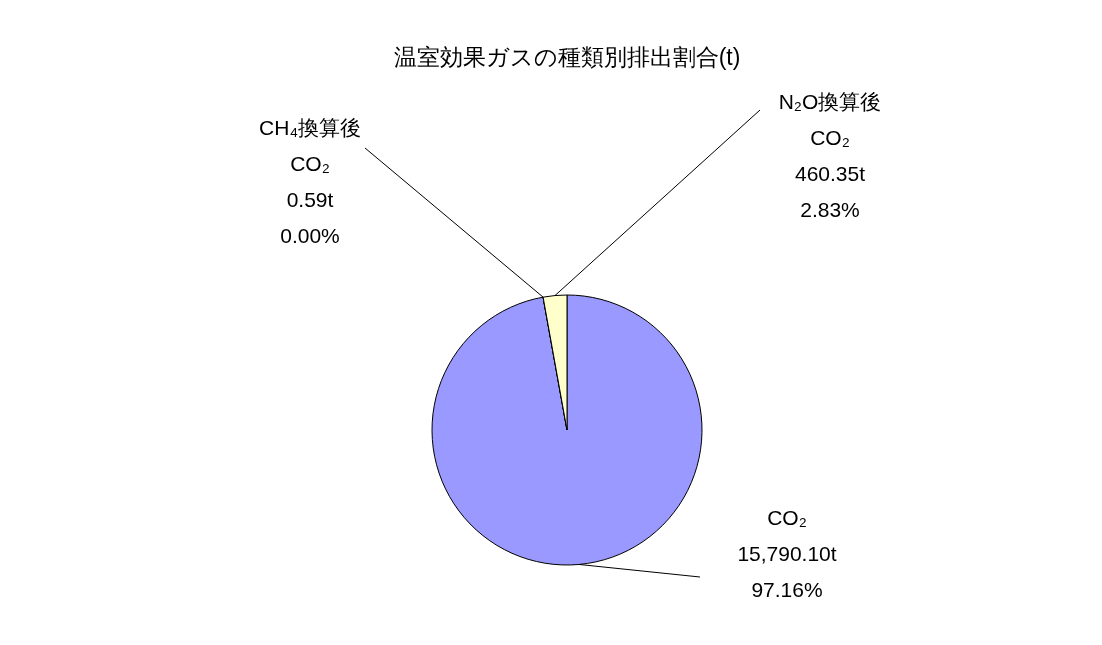 The height and width of the screenshot is (645, 1102). I want to click on data-label: 460.35t, so click(830, 173).